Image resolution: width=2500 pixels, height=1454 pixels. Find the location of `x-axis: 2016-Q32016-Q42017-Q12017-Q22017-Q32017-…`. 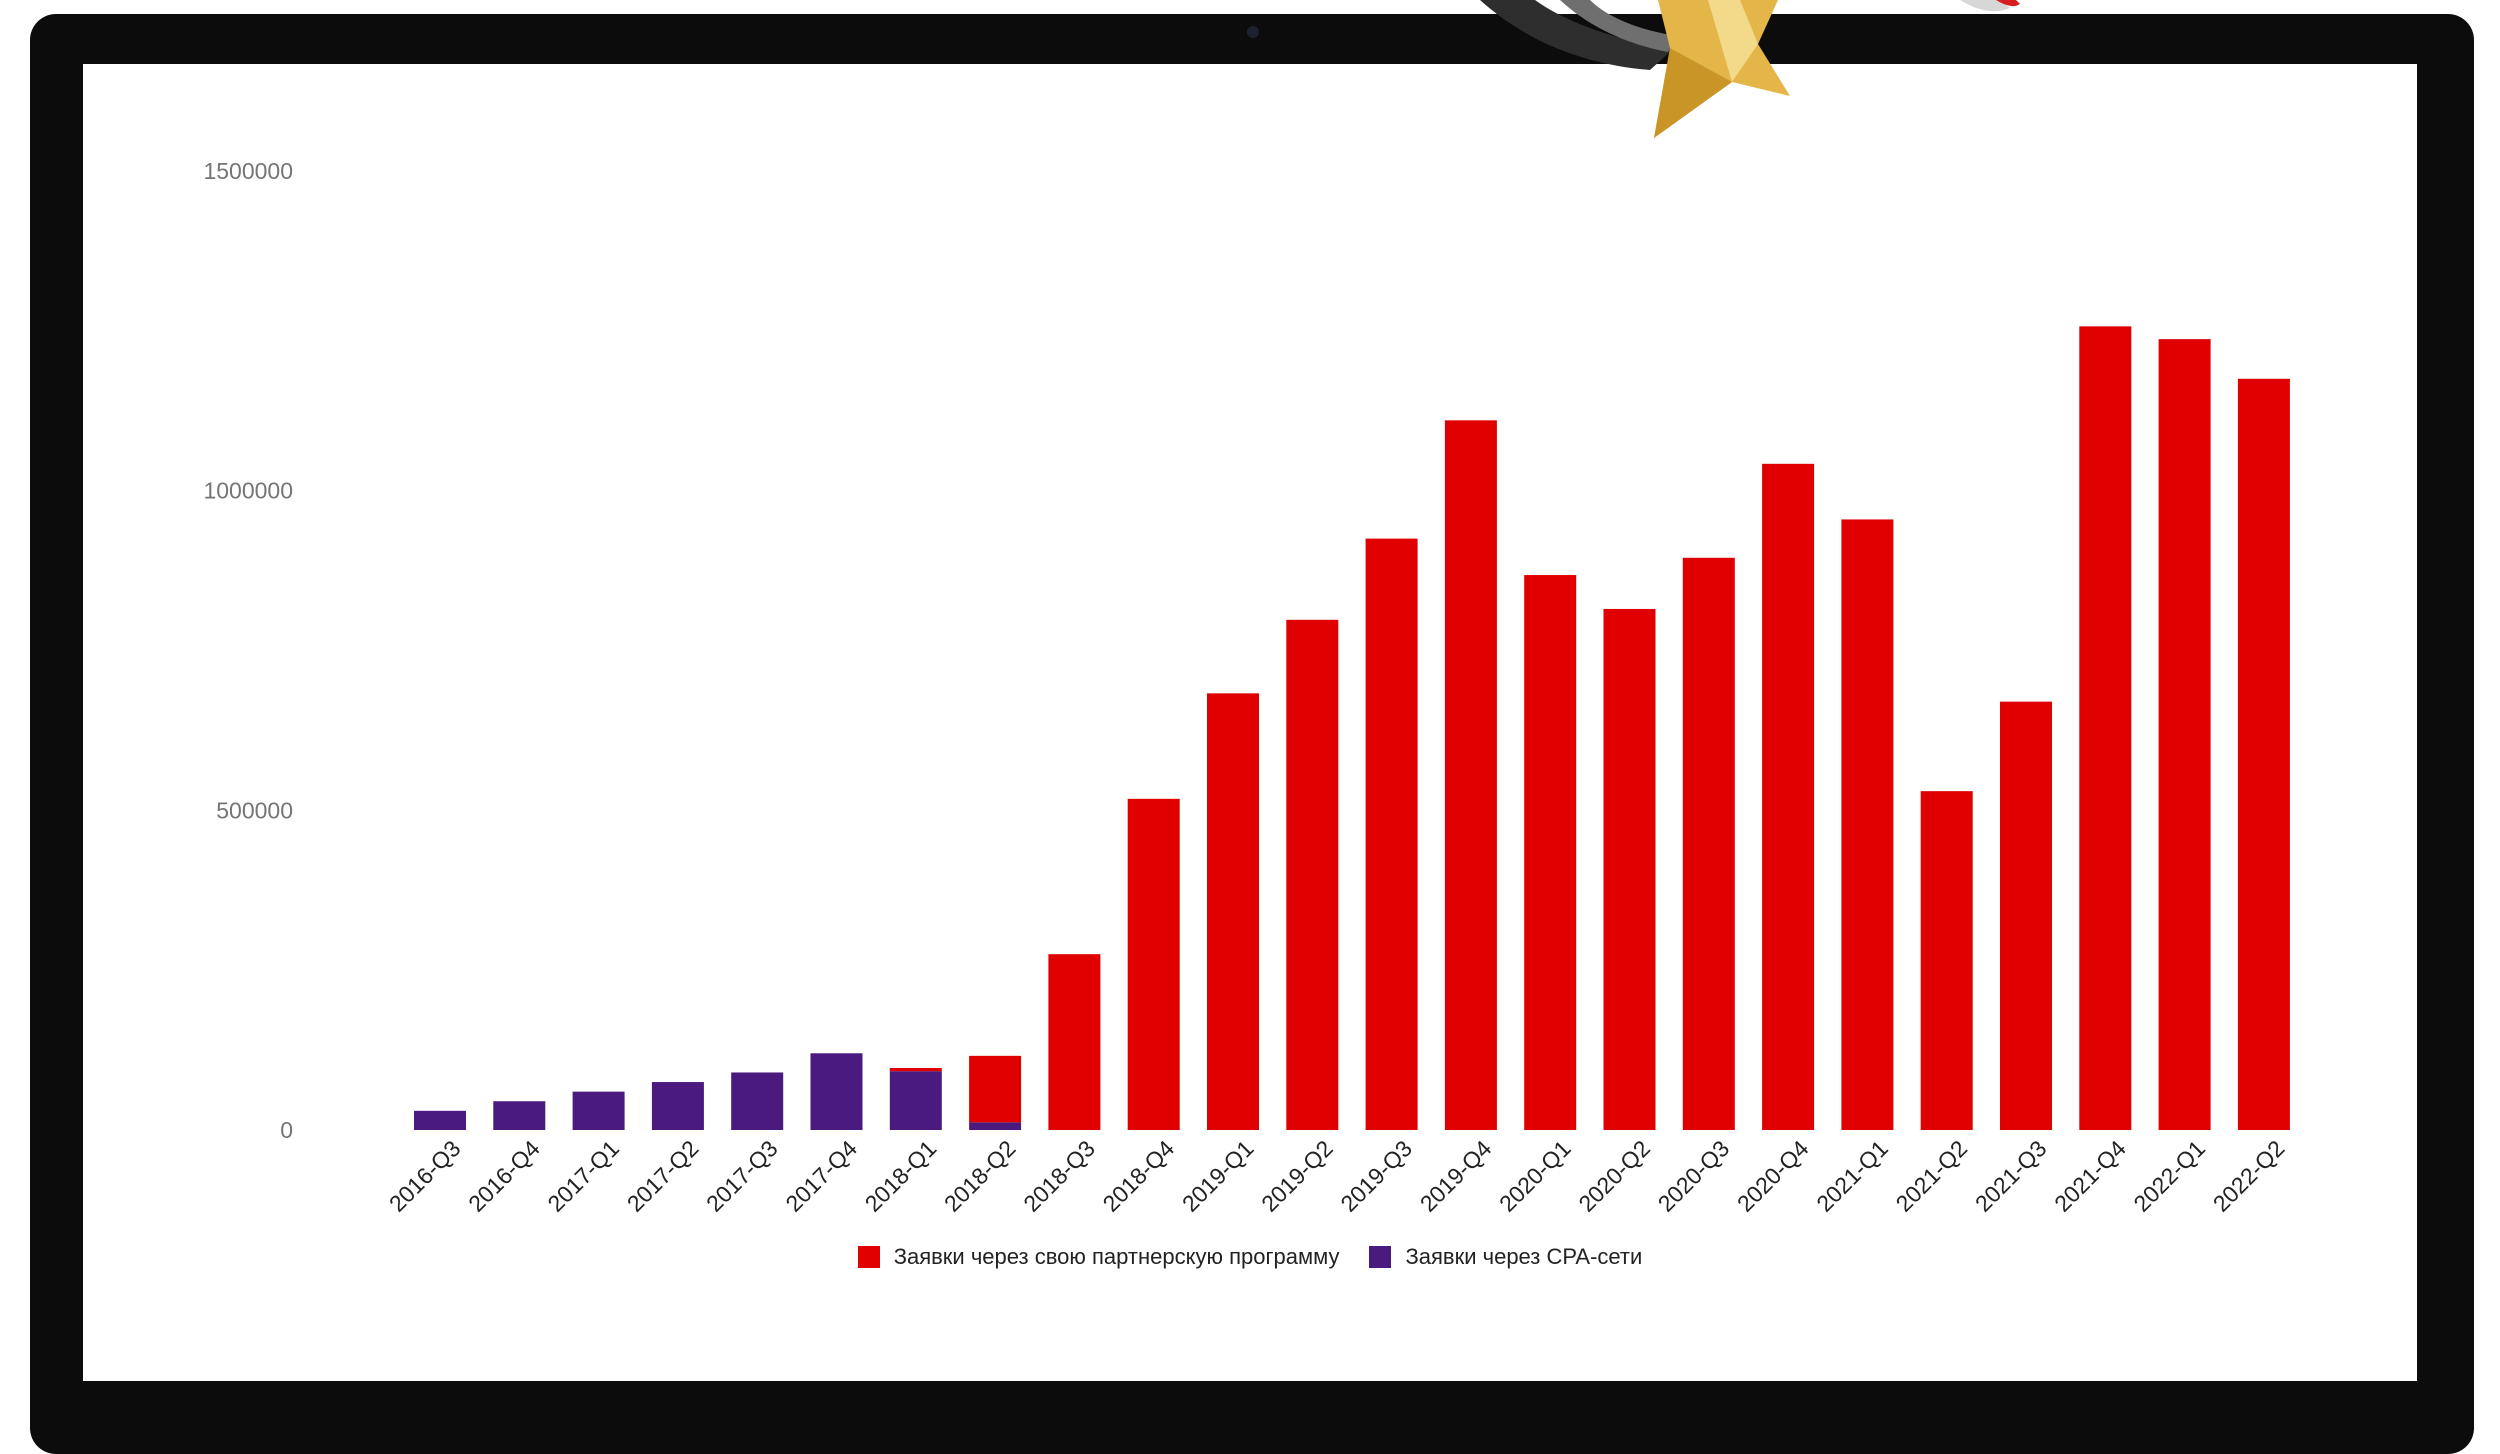

x-axis: 2016-Q32016-Q42017-Q12017-Q22017-Q32017-… is located at coordinates (1337, 1176).